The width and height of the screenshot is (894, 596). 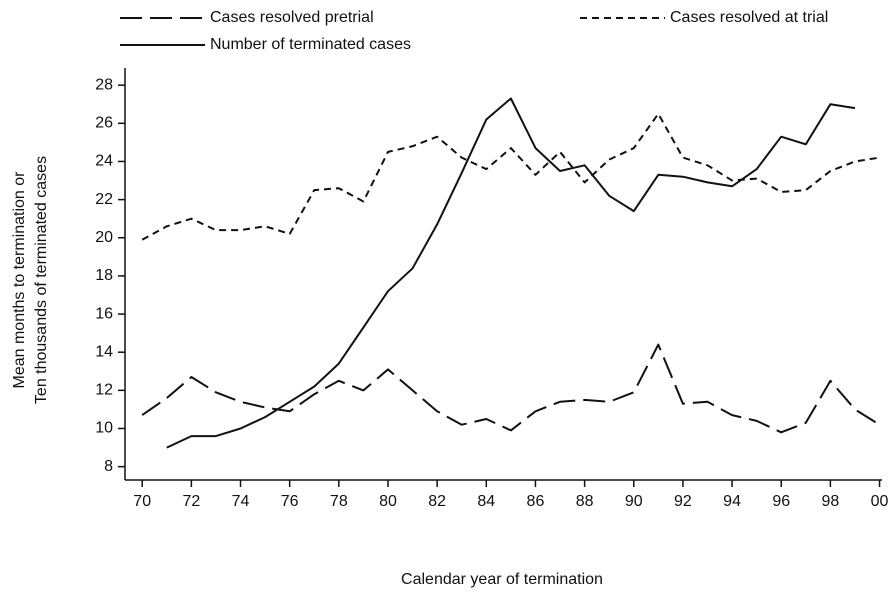 What do you see at coordinates (310, 44) in the screenshot?
I see `legend-label: Number of terminated cases` at bounding box center [310, 44].